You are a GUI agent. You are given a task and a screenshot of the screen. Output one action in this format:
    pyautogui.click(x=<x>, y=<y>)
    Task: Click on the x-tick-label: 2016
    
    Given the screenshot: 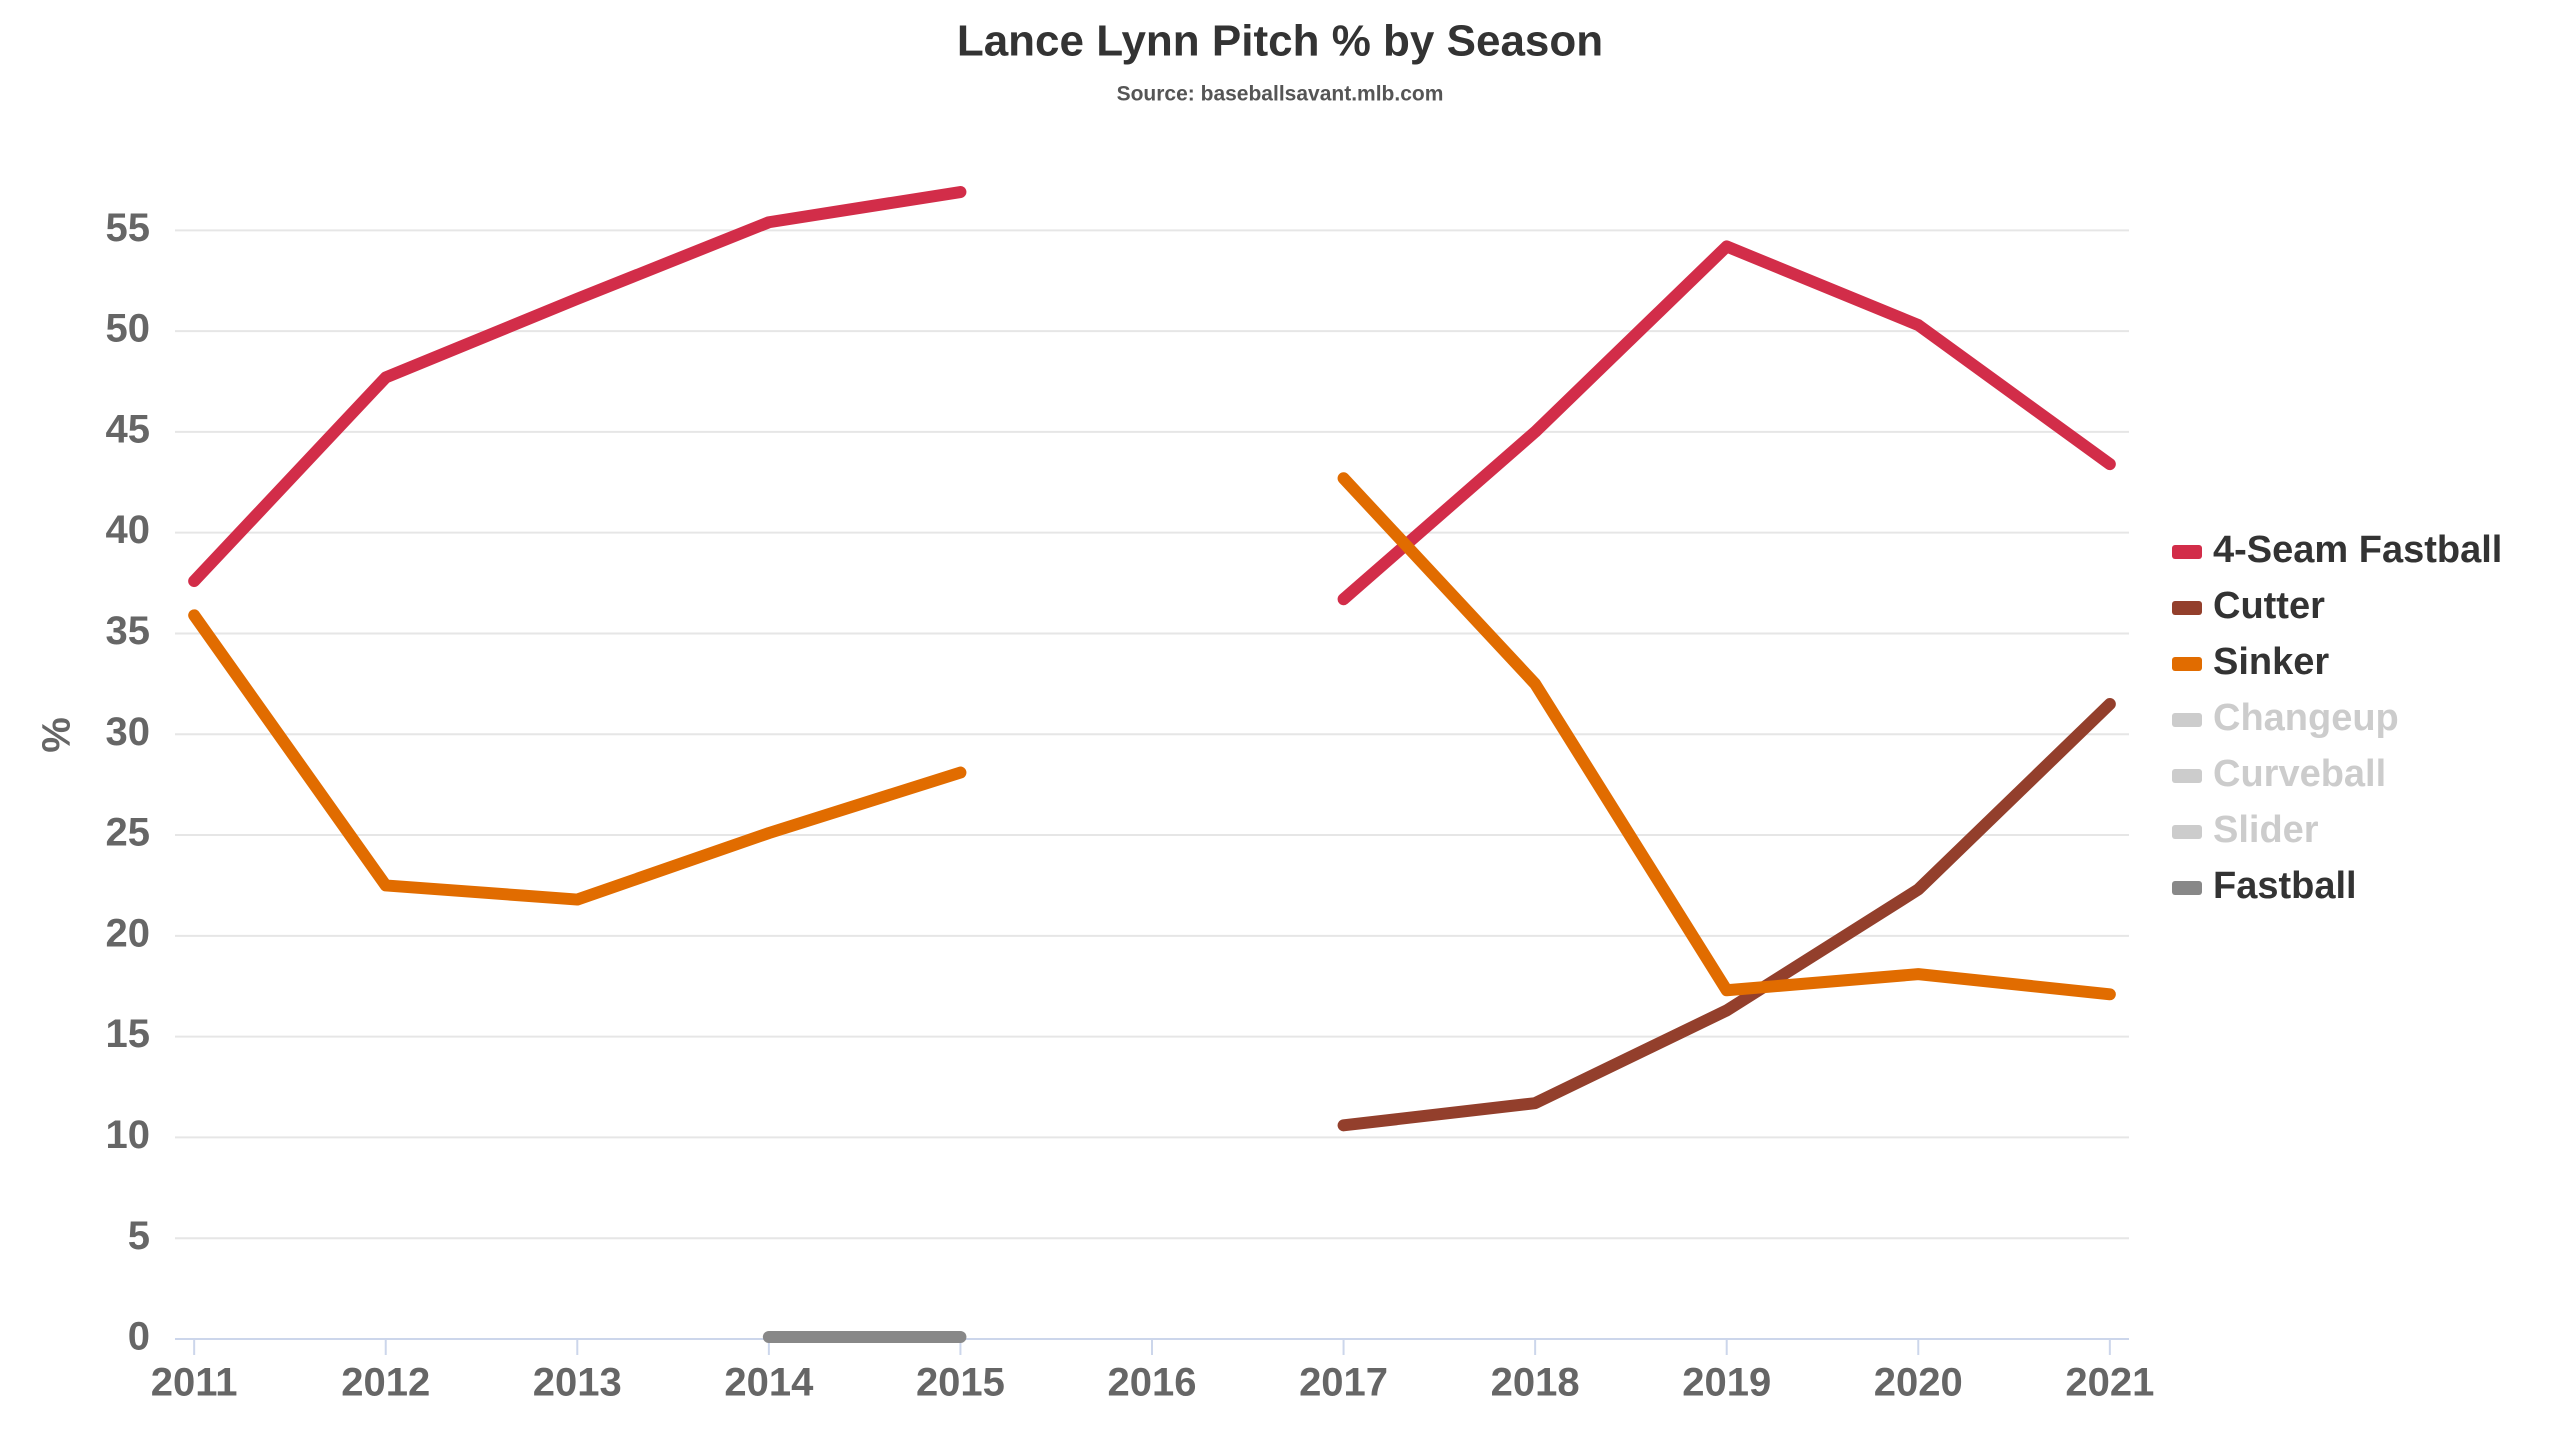 What is the action you would take?
    pyautogui.click(x=1152, y=1383)
    